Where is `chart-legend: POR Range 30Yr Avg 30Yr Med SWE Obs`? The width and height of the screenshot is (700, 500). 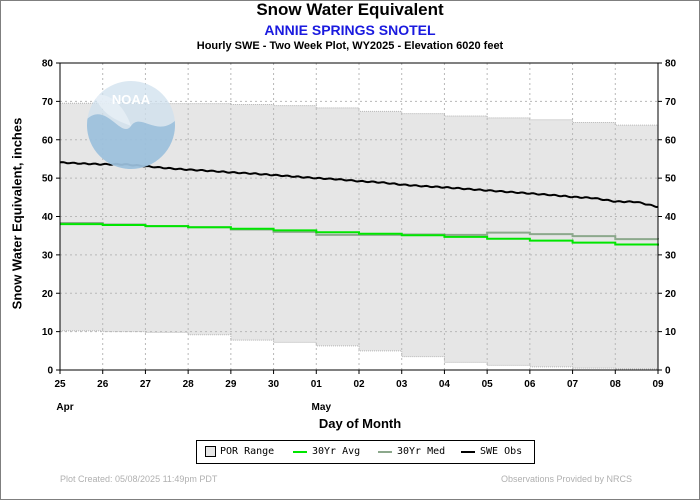 chart-legend: POR Range 30Yr Avg 30Yr Med SWE Obs is located at coordinates (365, 452).